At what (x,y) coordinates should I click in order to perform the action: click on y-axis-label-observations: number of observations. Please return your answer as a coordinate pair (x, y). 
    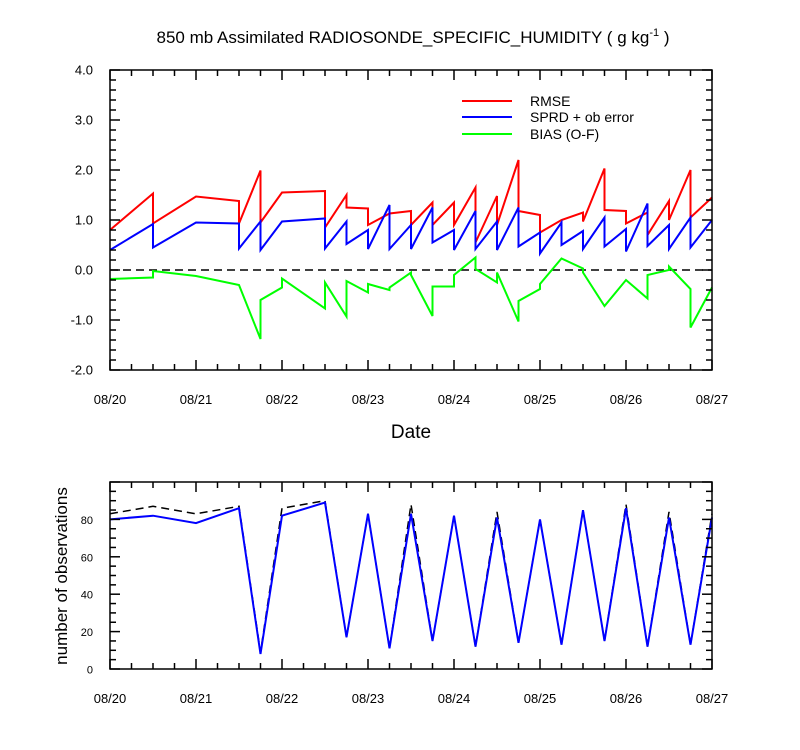
    Looking at the image, I should click on (61, 576).